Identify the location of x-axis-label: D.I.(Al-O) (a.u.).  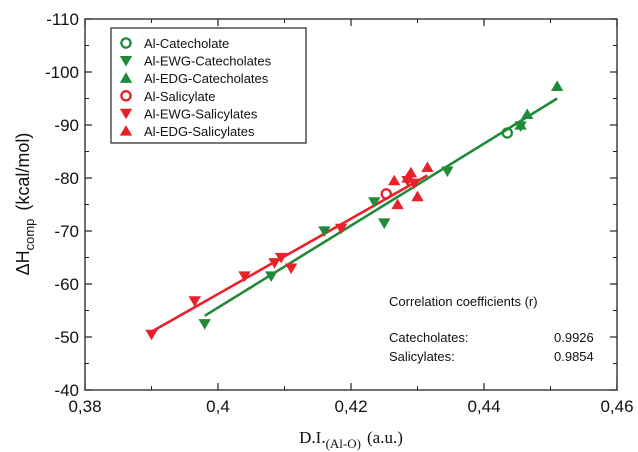
(351, 439).